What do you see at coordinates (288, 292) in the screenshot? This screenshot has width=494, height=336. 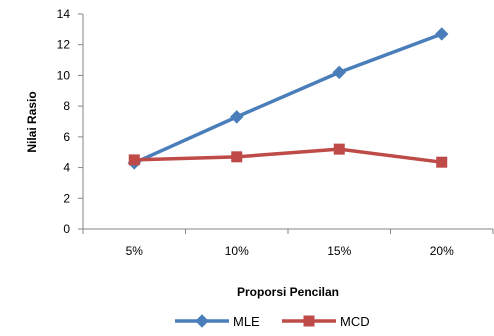 I see `x-axis-label: Proporsi Pencilan` at bounding box center [288, 292].